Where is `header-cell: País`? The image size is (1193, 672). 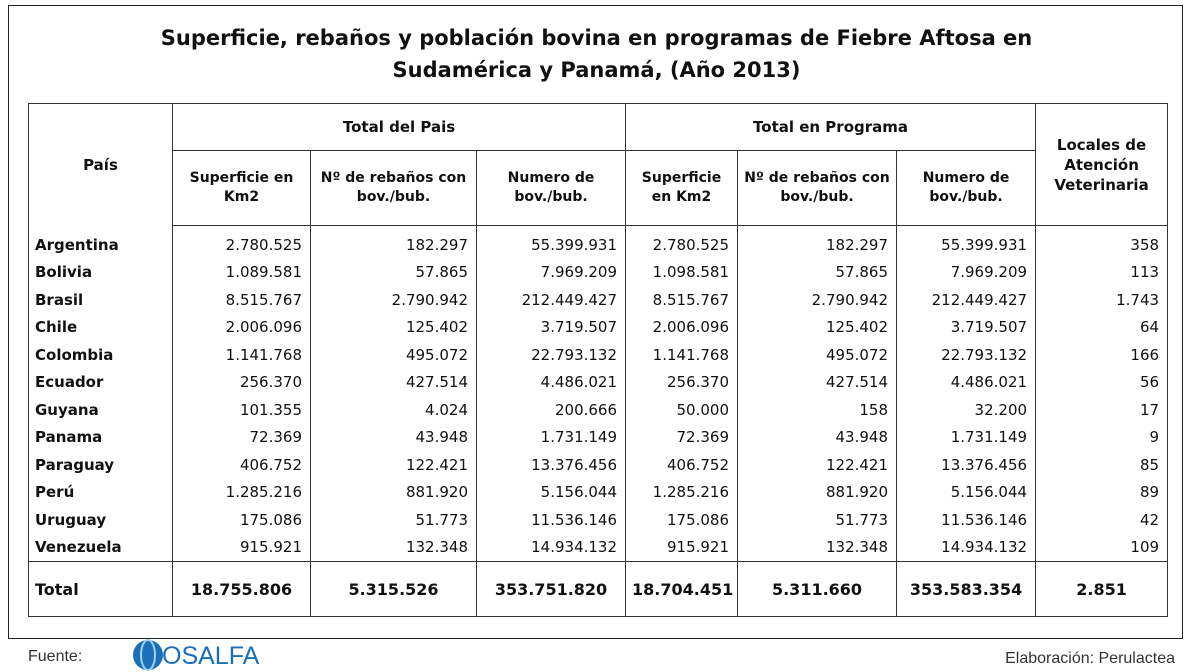
header-cell: País is located at coordinates (100, 164).